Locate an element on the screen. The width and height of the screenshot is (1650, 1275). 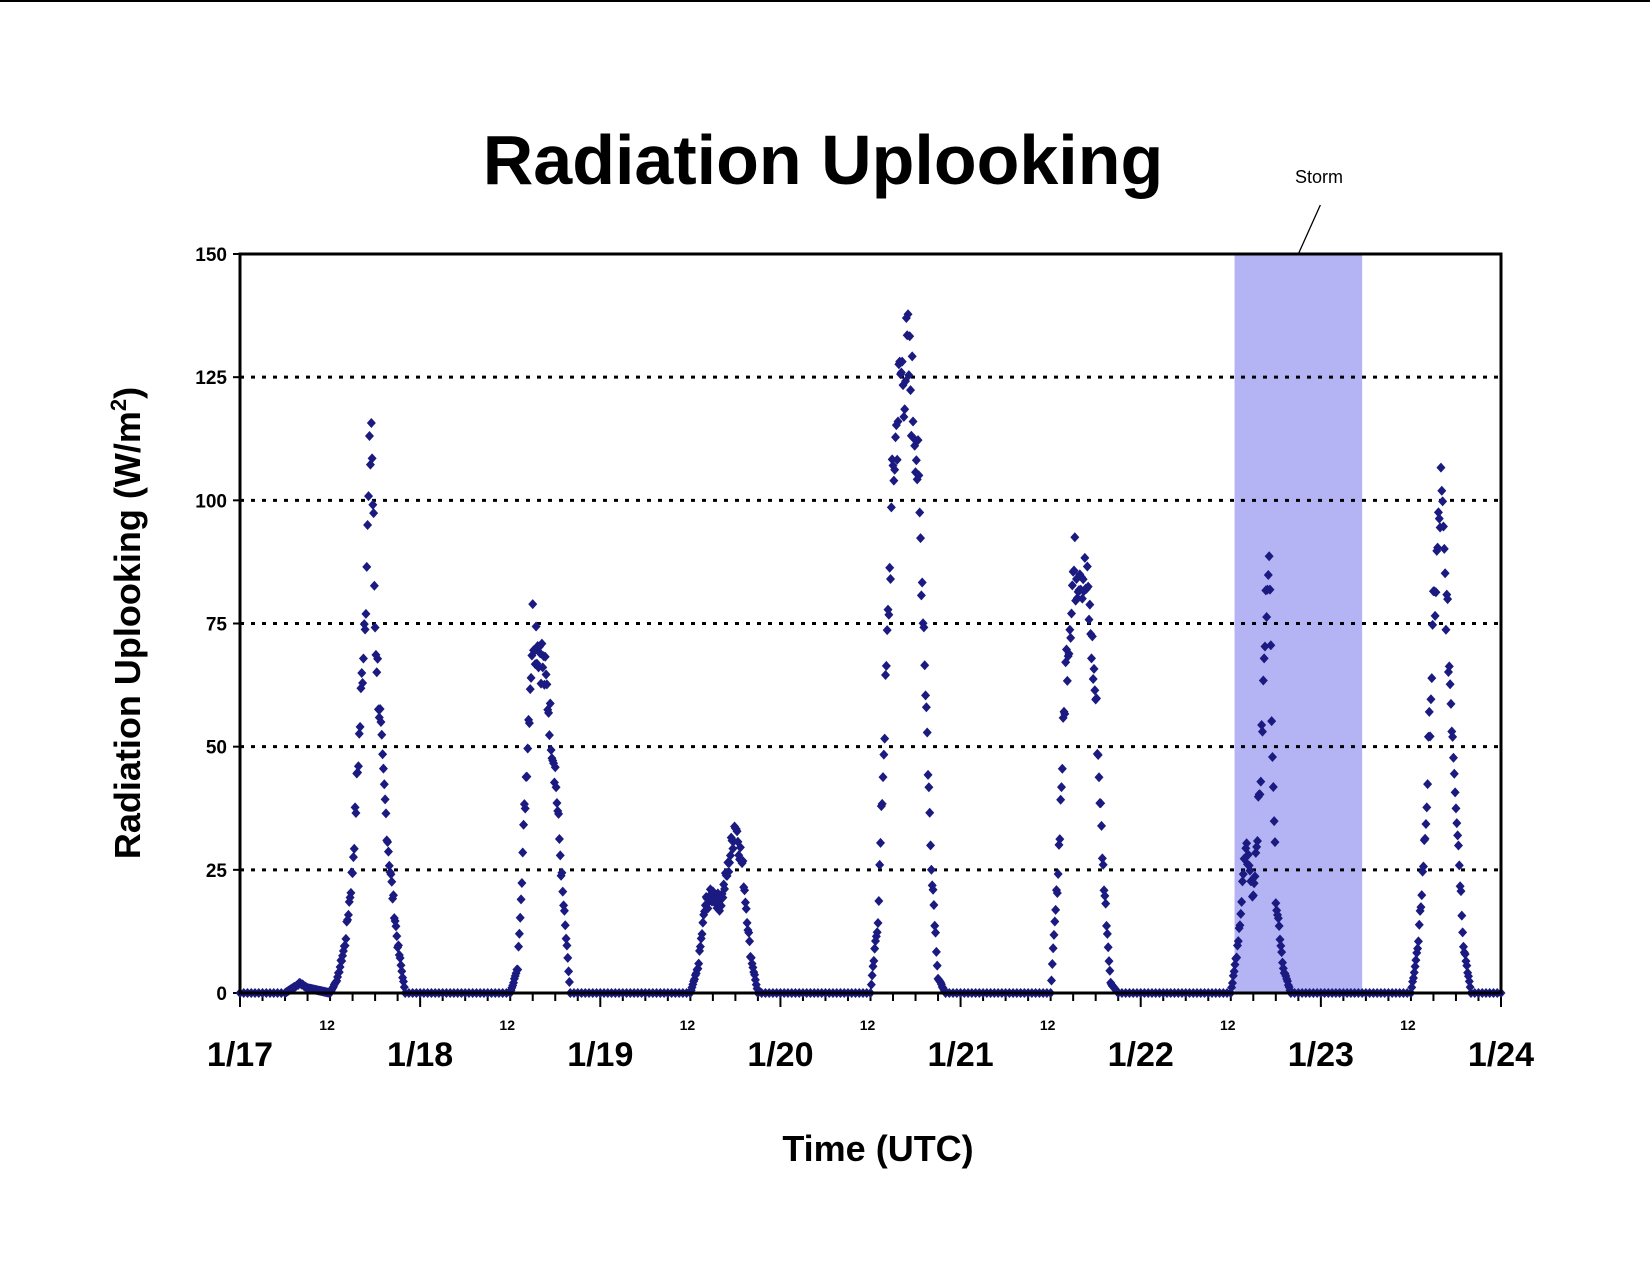
xtick-day-label: 1/19 is located at coordinates (600, 1055).